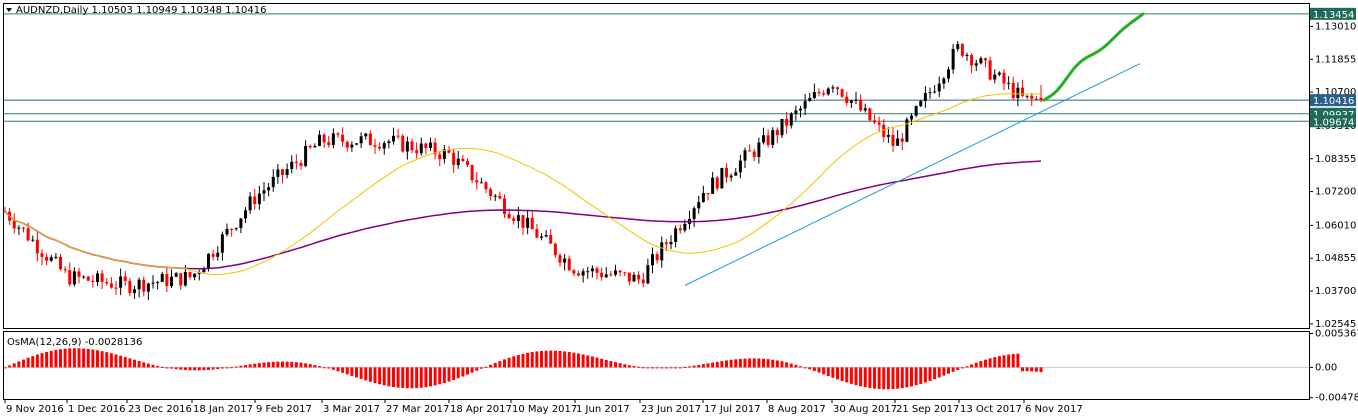 The width and height of the screenshot is (1358, 420). I want to click on time-tick-label: 8 Aug 2017, so click(797, 409).